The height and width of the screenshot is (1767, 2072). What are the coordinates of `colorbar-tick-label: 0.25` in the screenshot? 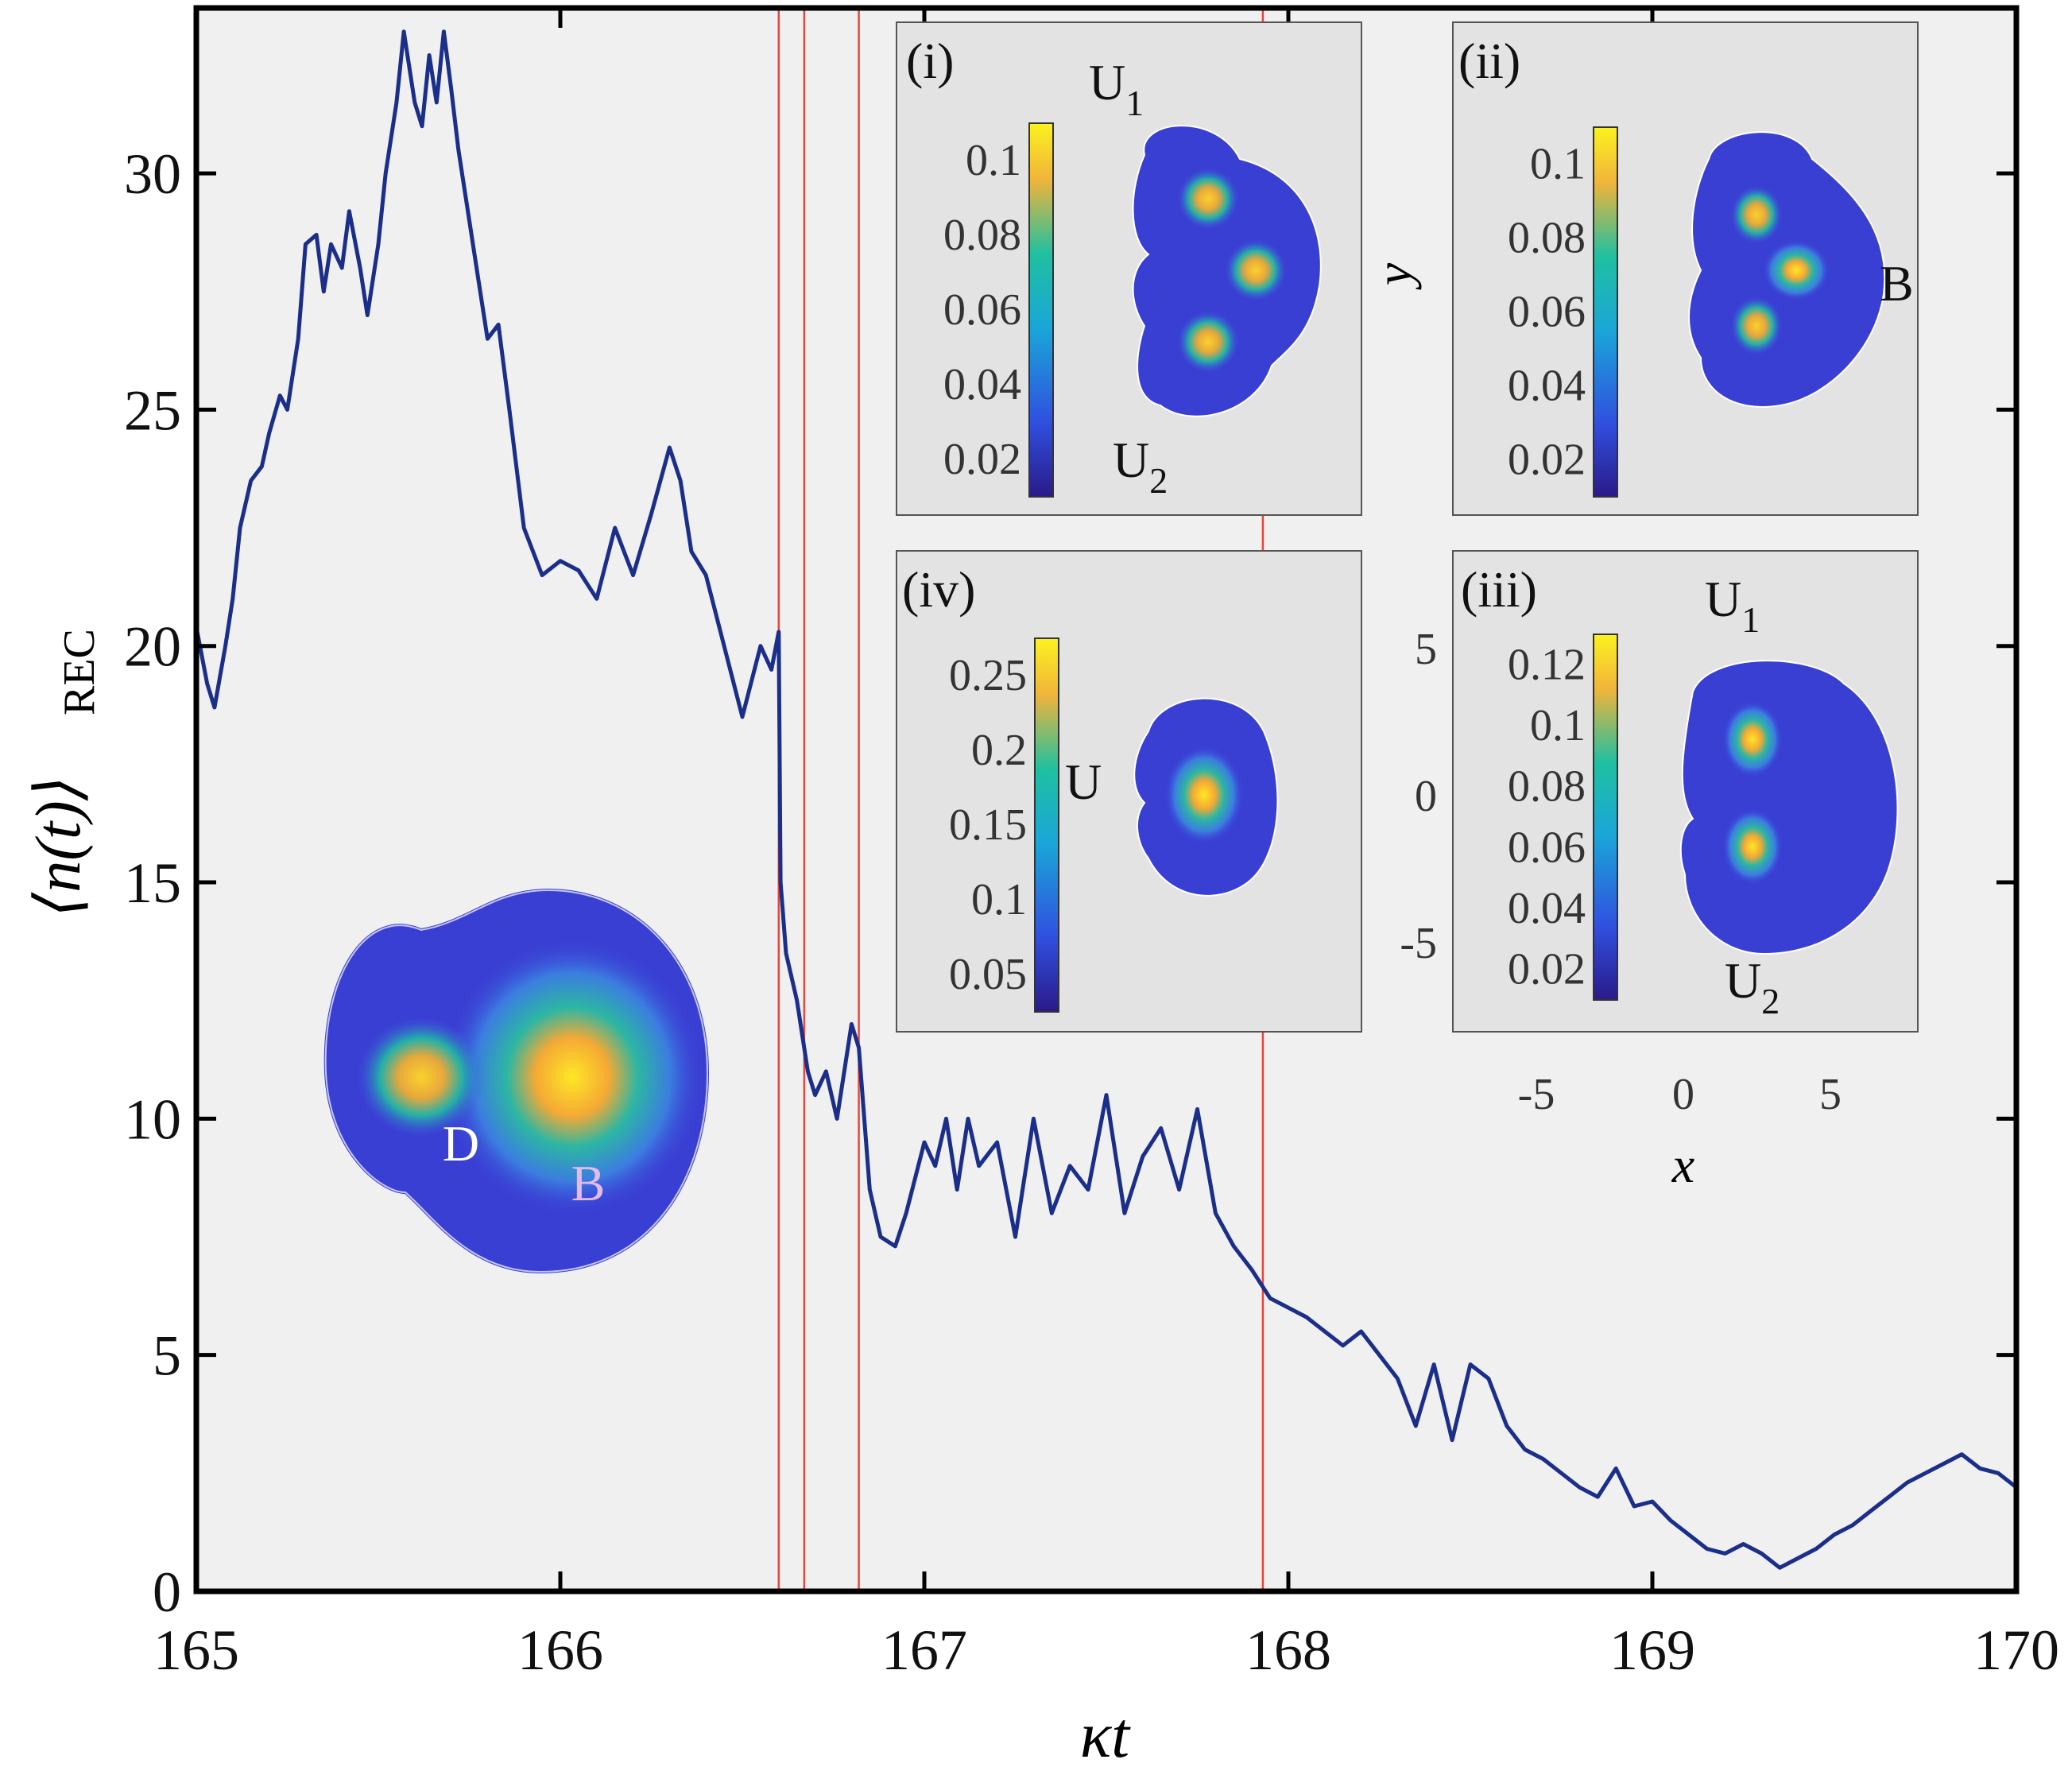 It's located at (988, 675).